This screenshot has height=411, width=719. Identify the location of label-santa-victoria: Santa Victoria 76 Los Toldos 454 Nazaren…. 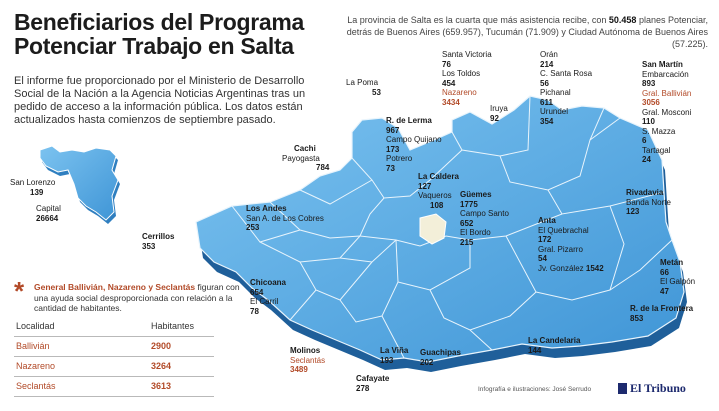
(467, 78).